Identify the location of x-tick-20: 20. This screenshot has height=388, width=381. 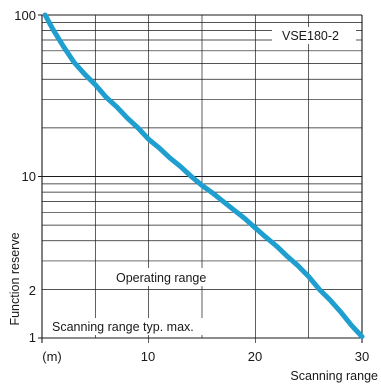
(255, 356).